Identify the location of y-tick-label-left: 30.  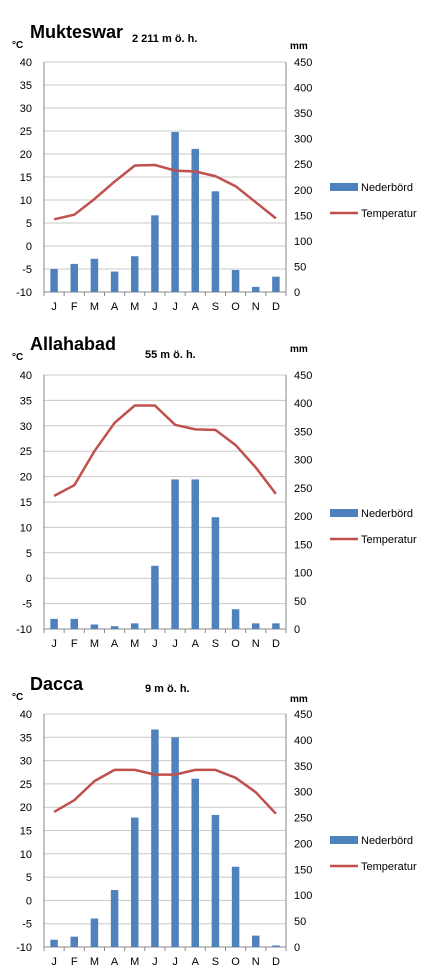
(26, 762).